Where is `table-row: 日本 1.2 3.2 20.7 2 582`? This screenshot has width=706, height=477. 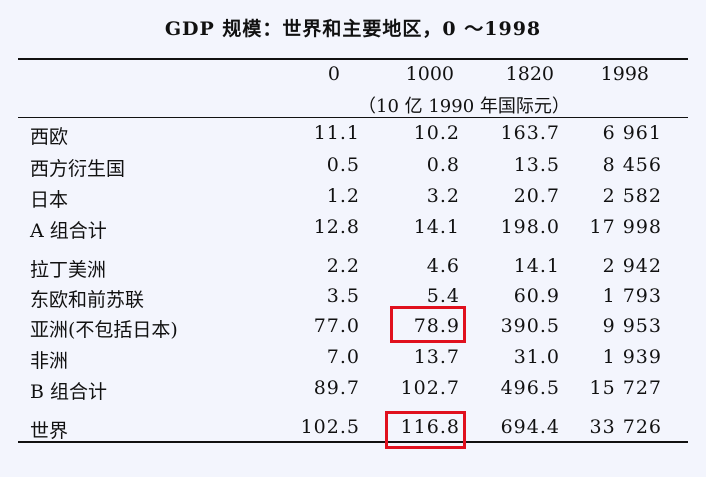 table-row: 日本 1.2 3.2 20.7 2 582 is located at coordinates (353, 199).